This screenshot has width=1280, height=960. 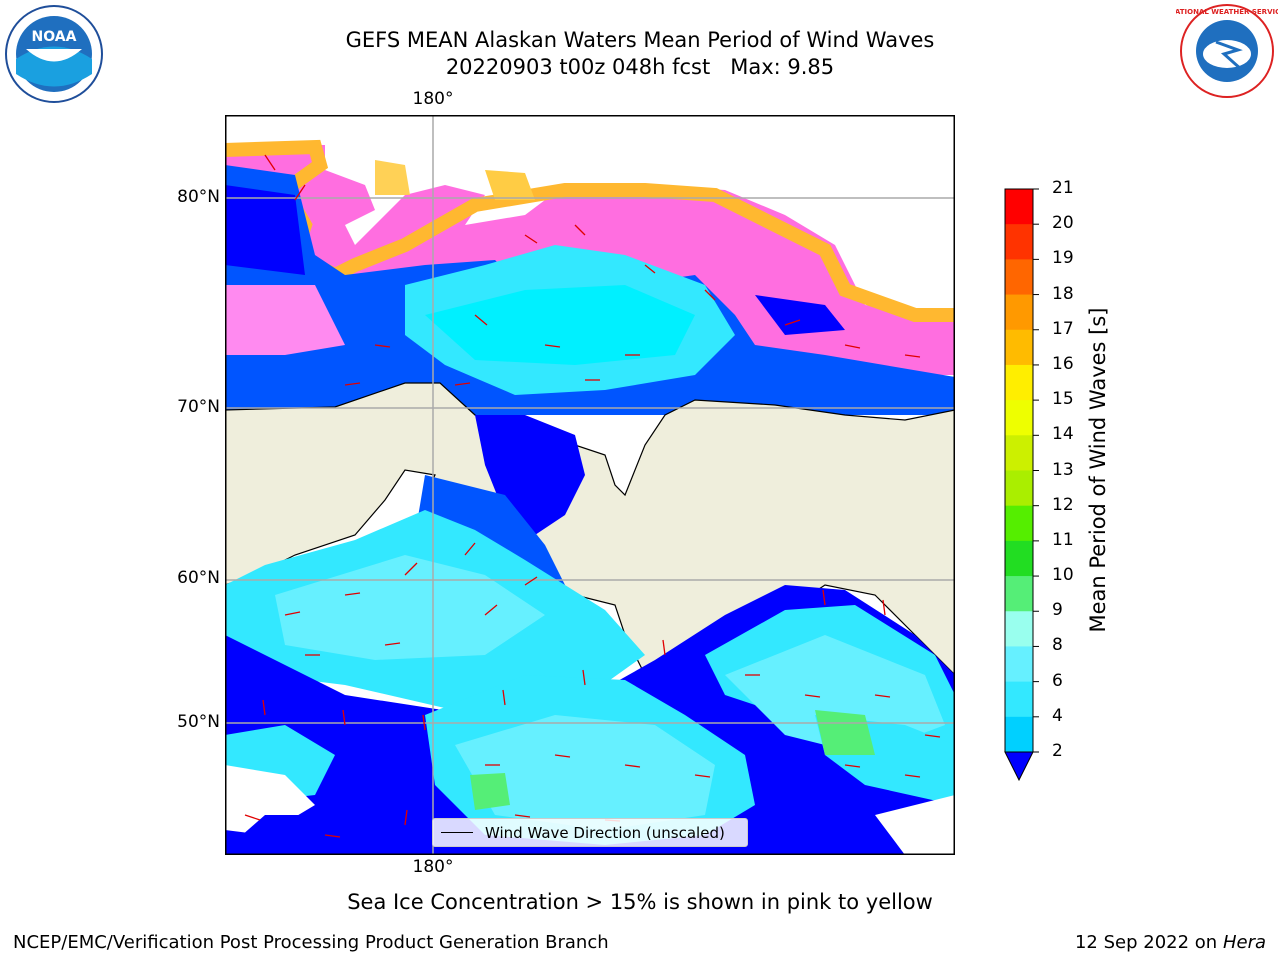 I want to click on colorbar-tick-label: 18, so click(x=1063, y=293).